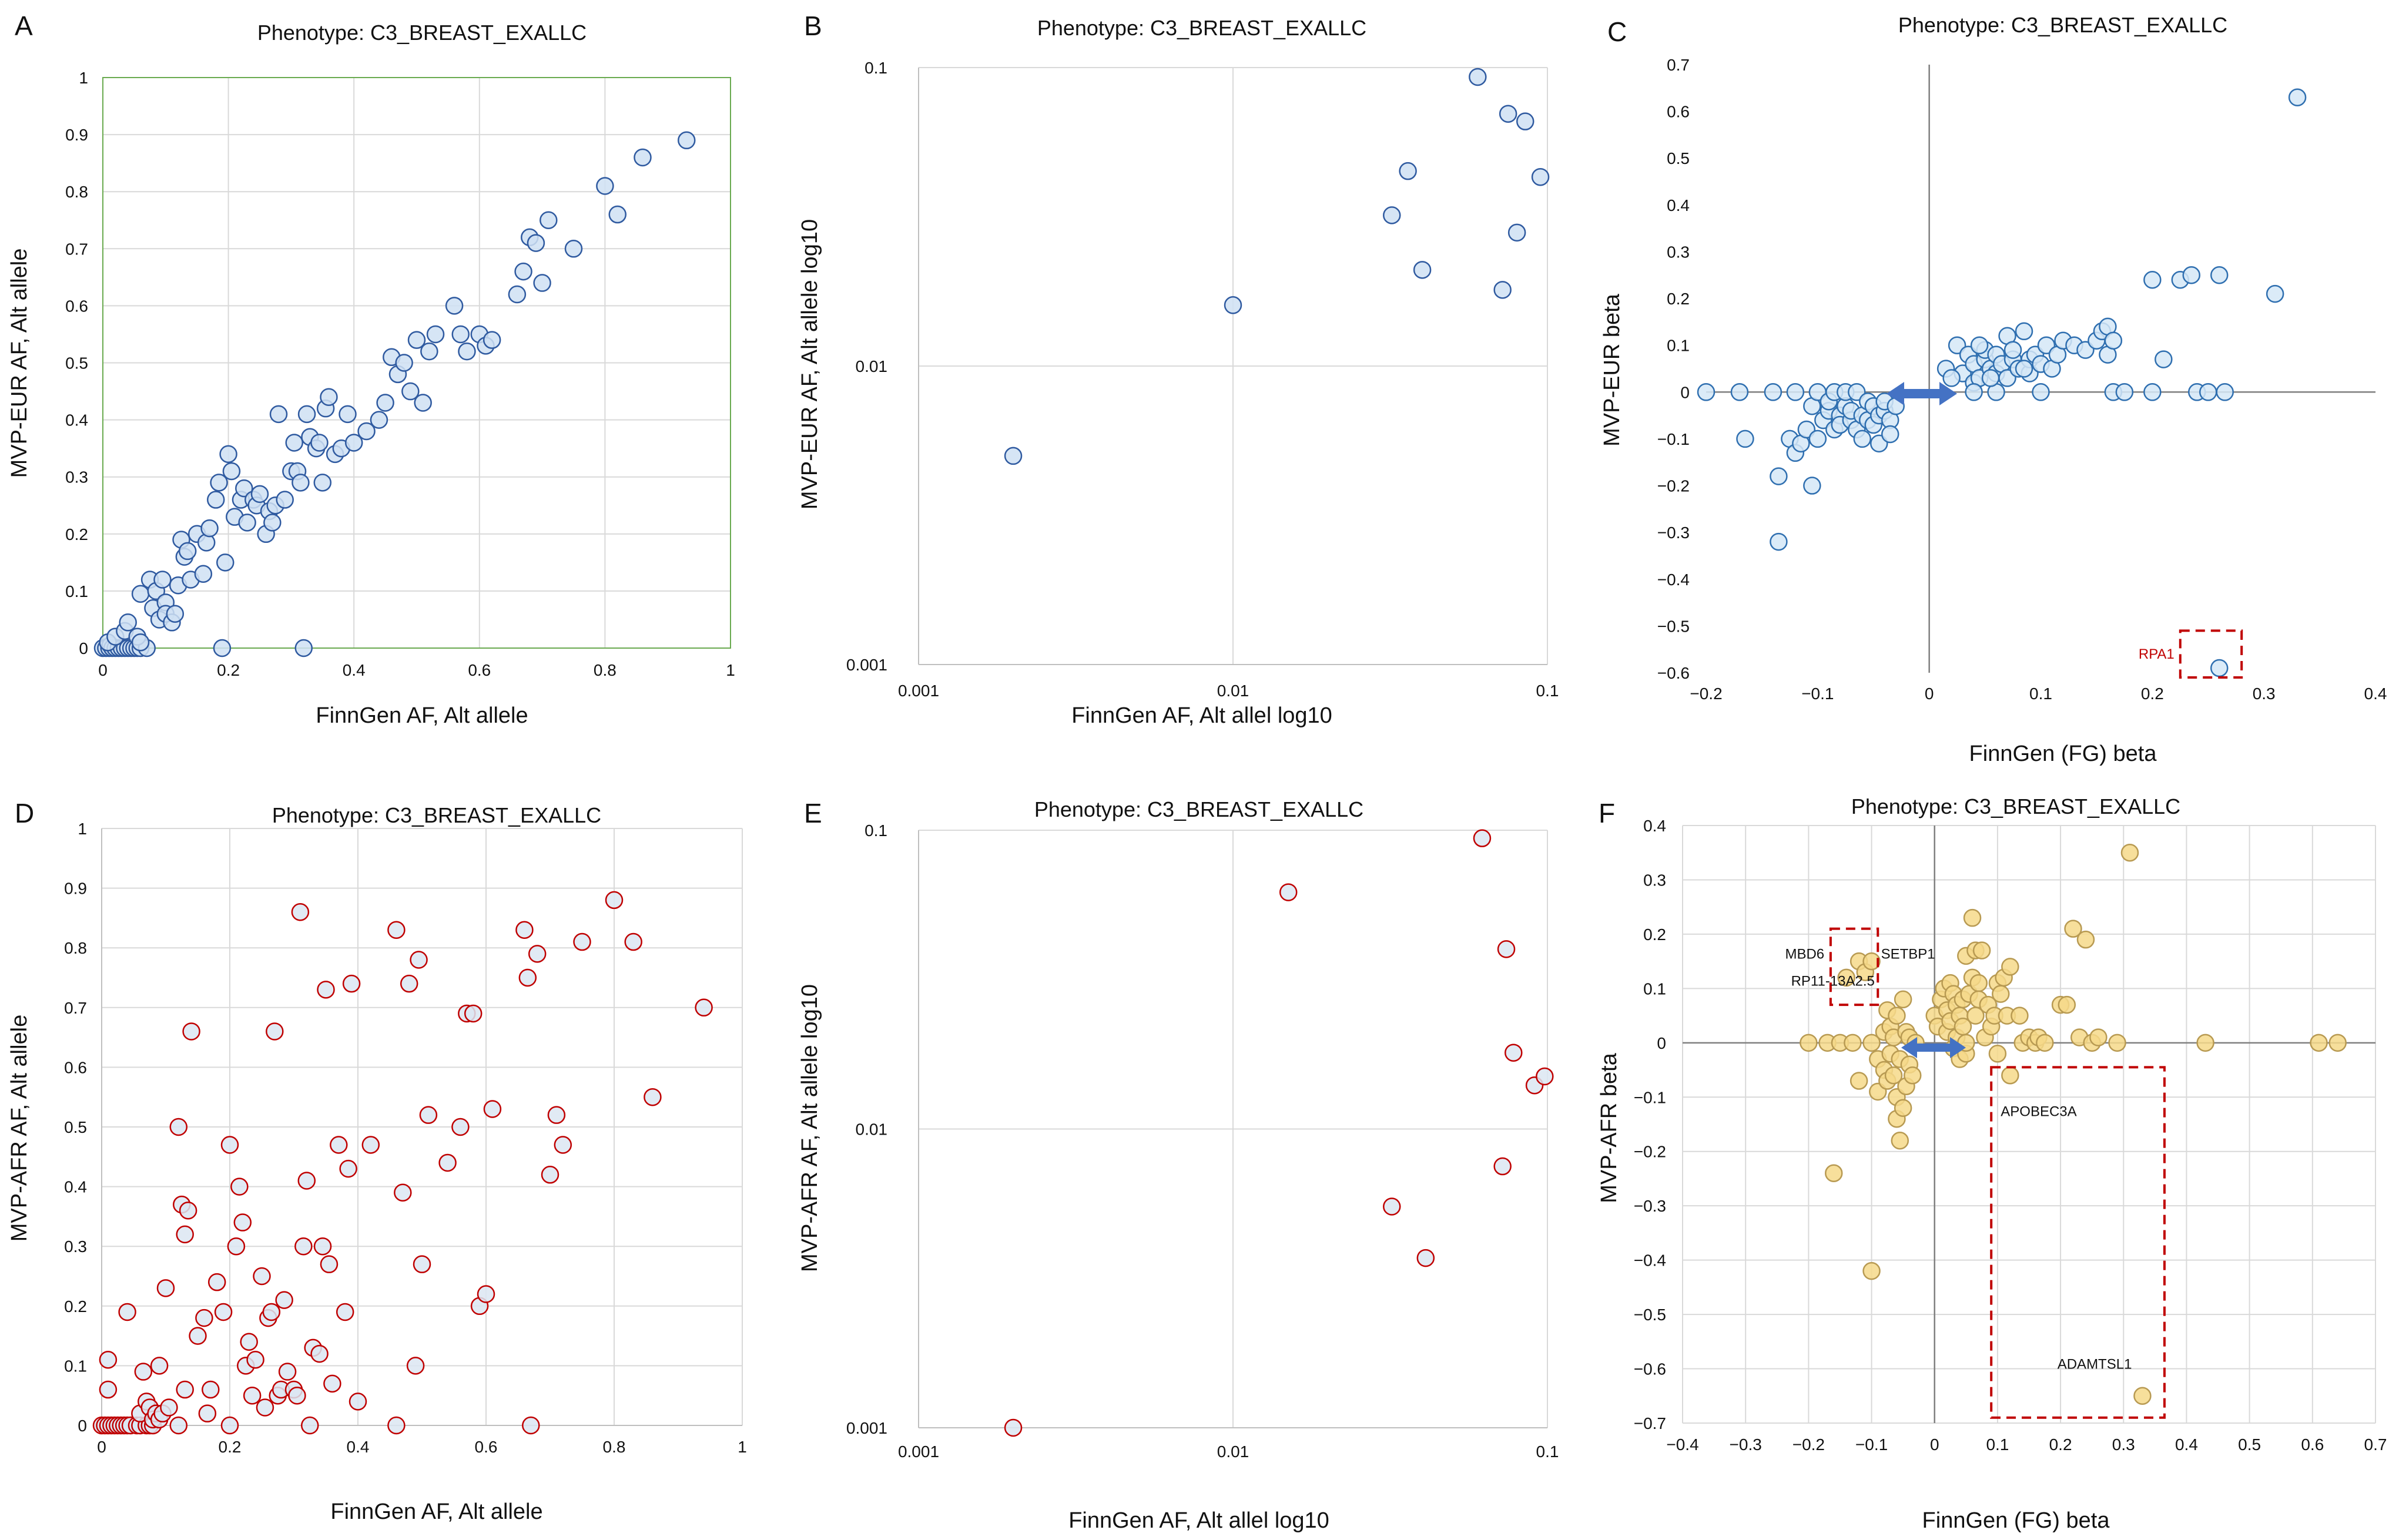 Image resolution: width=2399 pixels, height=1540 pixels. Describe the element at coordinates (76, 249) in the screenshot. I see `y-tick-label: 0.7` at that location.